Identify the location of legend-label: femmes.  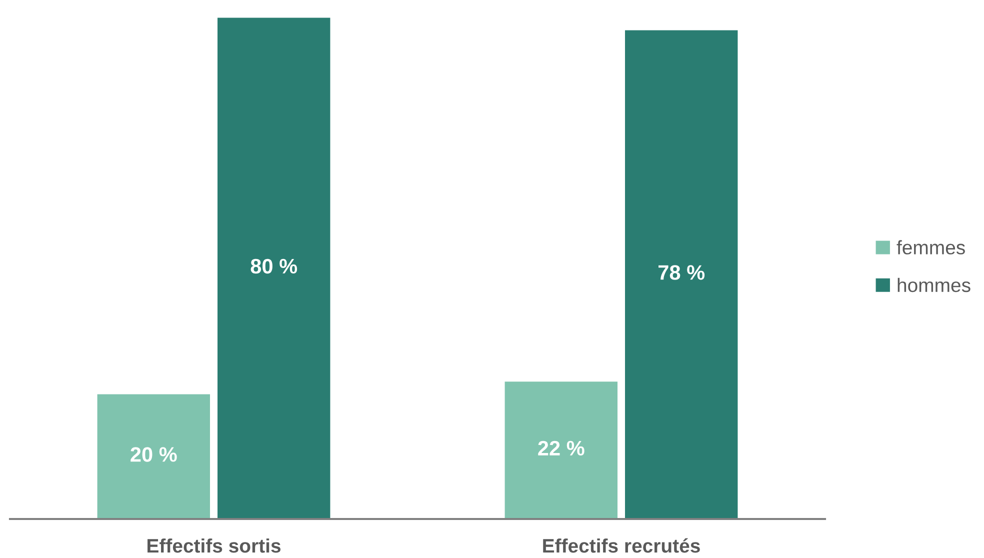
(930, 247).